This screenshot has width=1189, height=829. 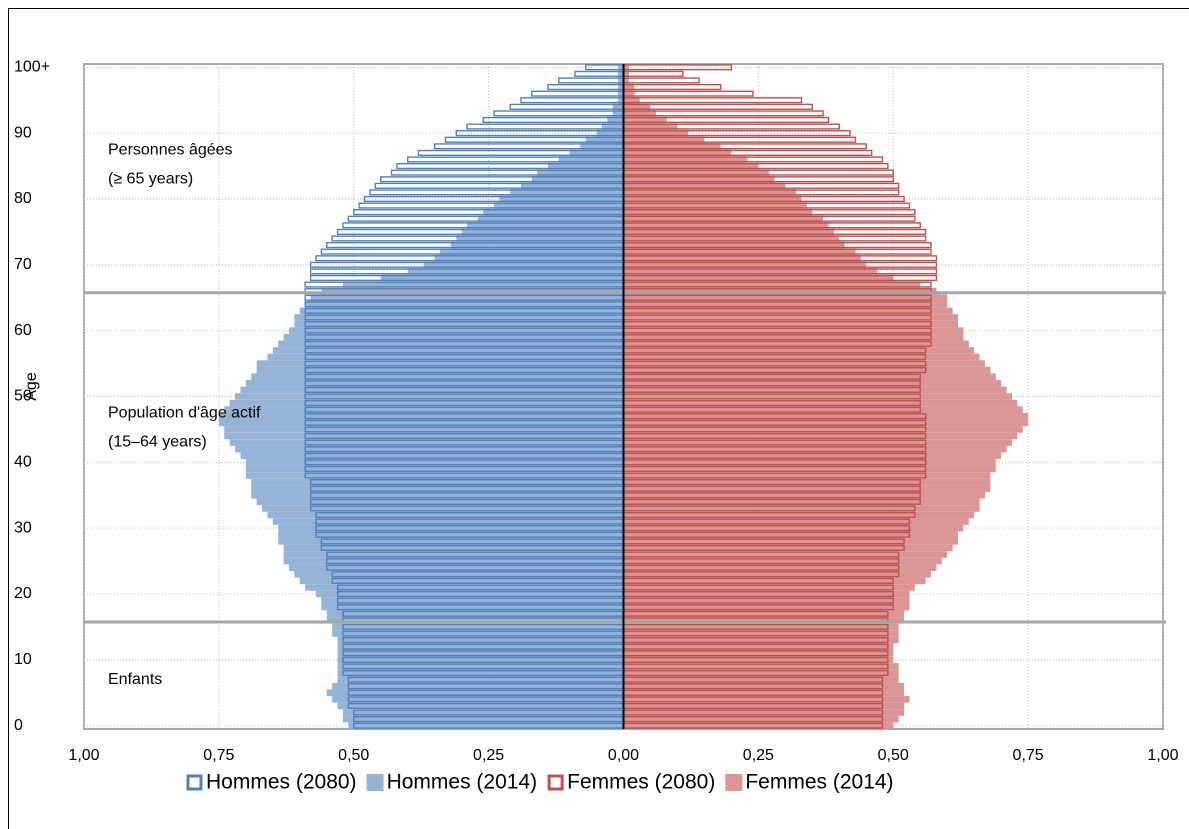 What do you see at coordinates (218, 755) in the screenshot?
I see `x-tick-label: 0,75` at bounding box center [218, 755].